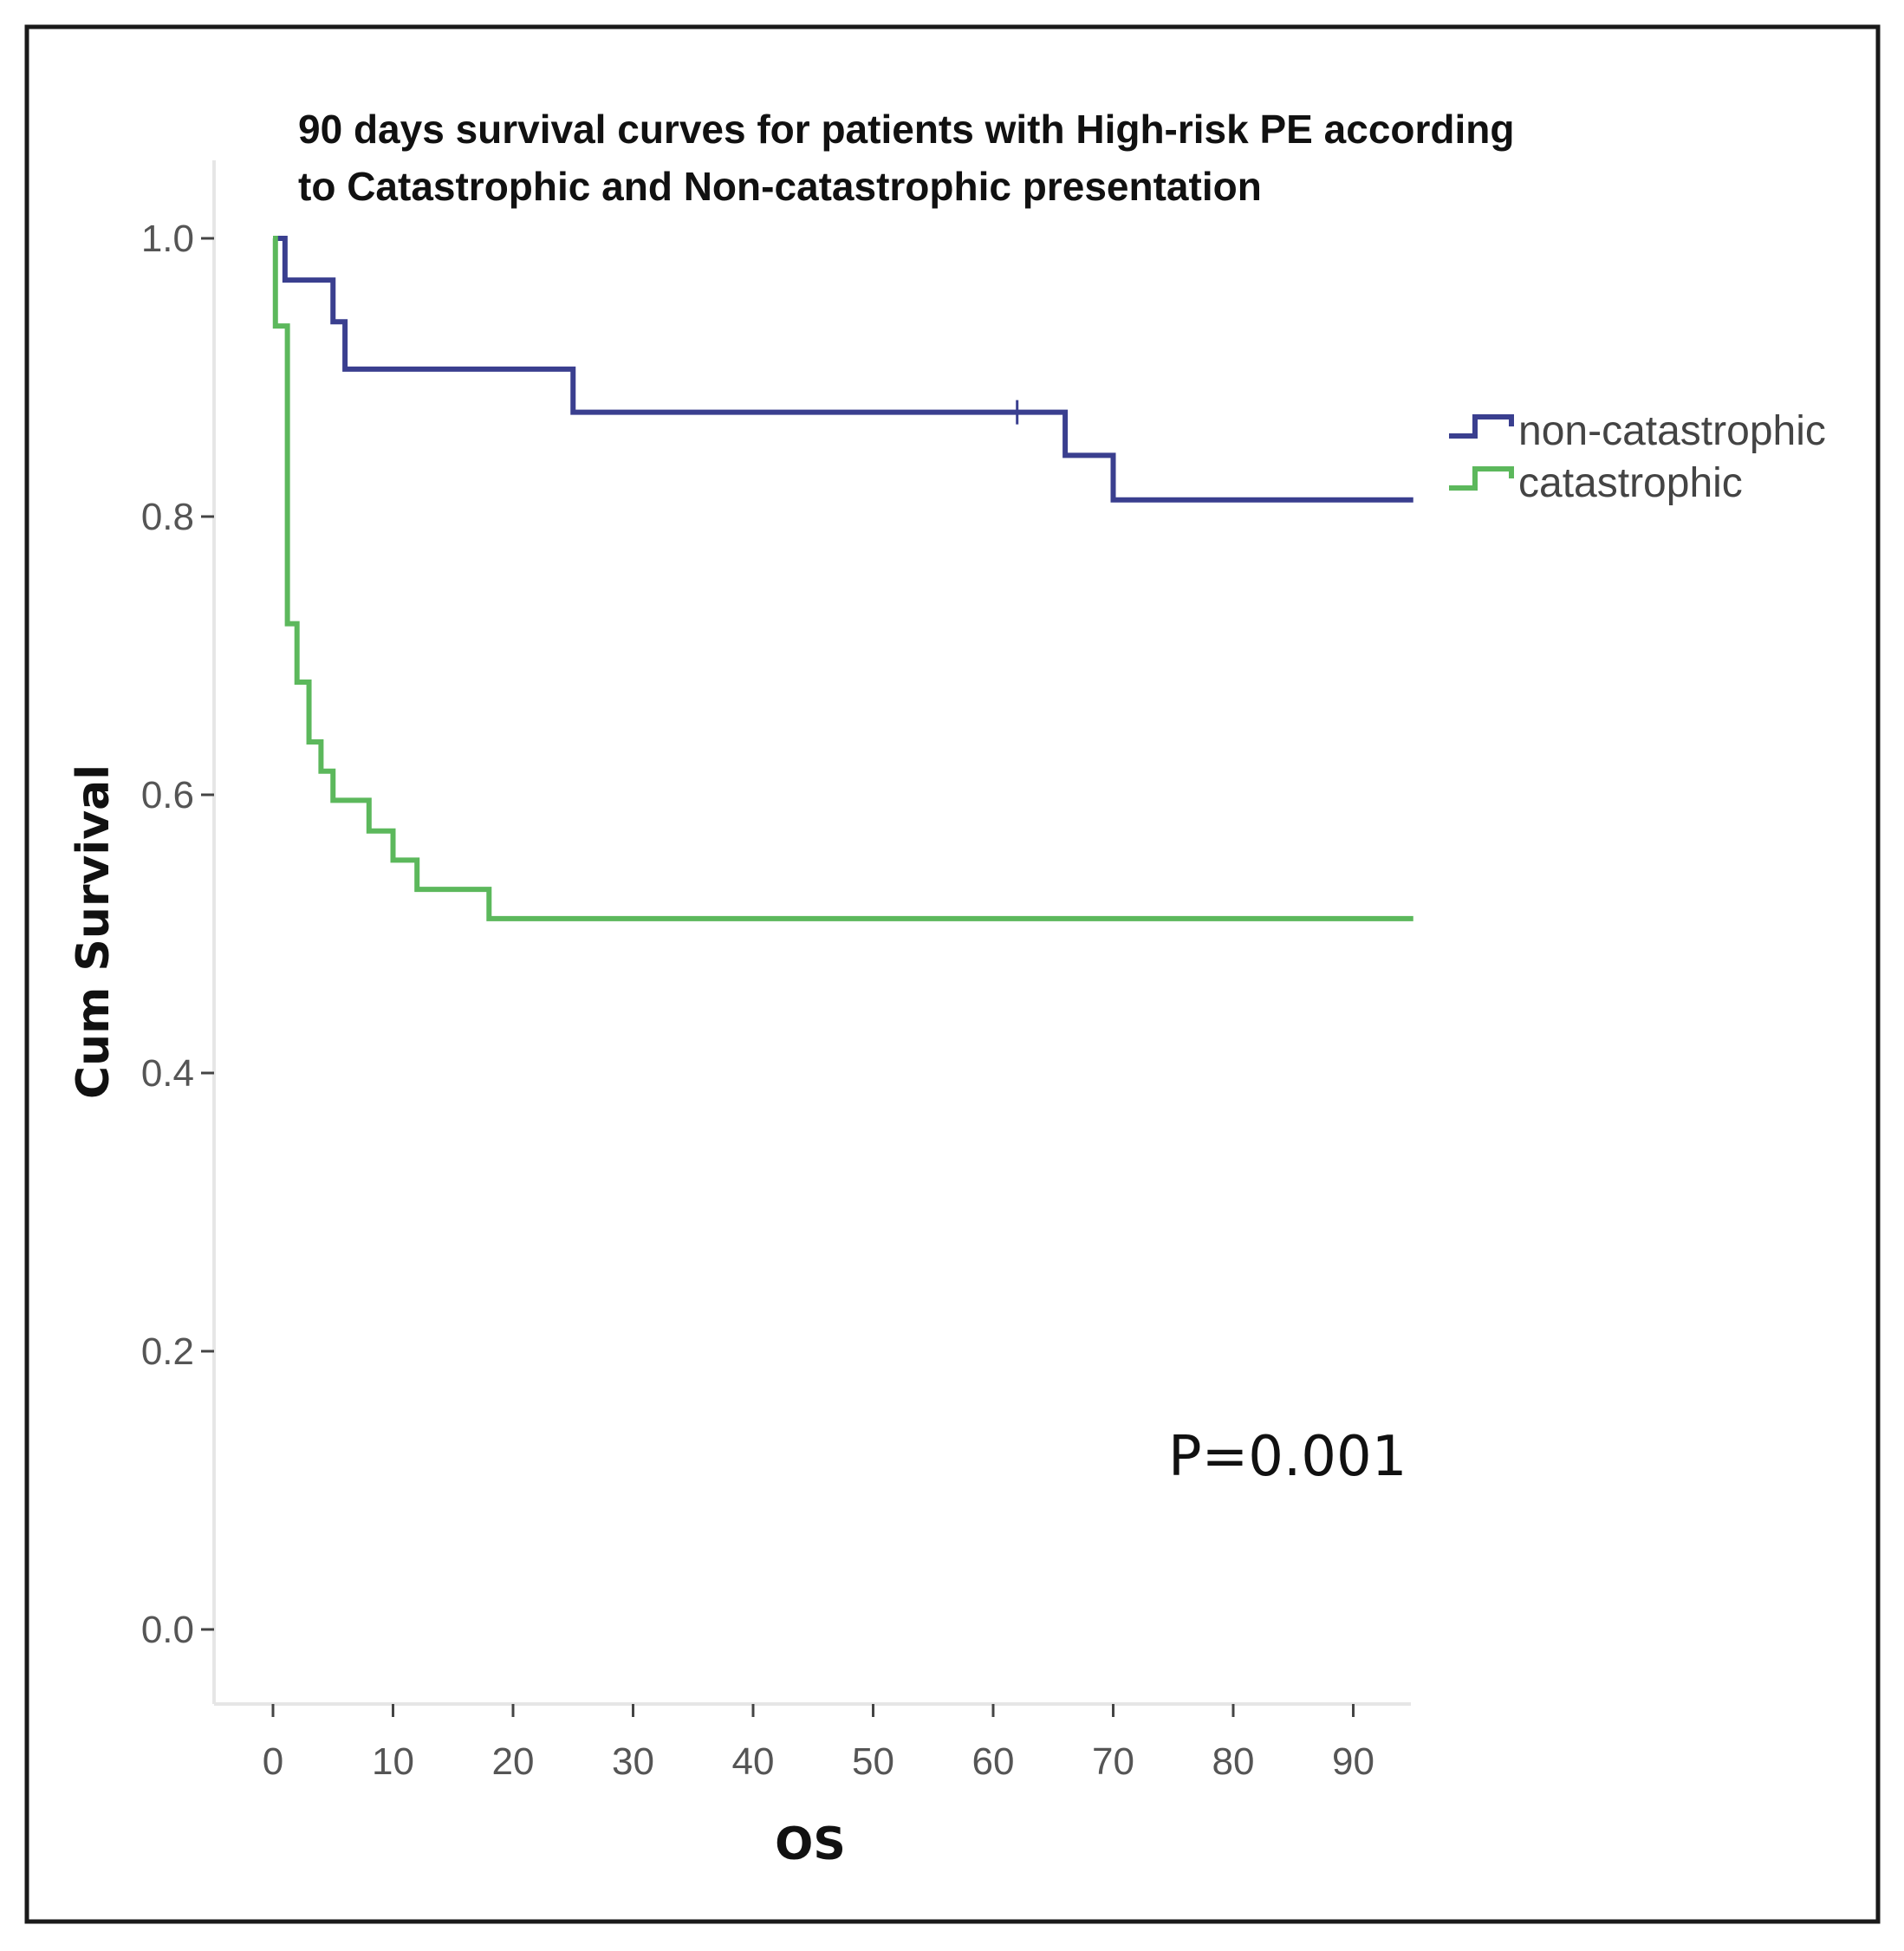 The width and height of the screenshot is (1904, 1951). I want to click on y-tick-label: 0.8, so click(167, 517).